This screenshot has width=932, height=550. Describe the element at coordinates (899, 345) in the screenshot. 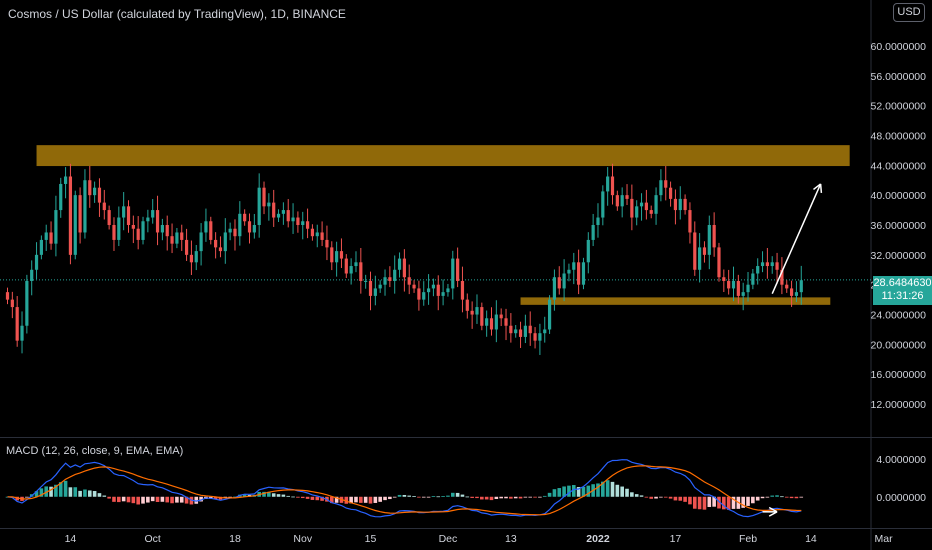

I see `price-axis-label: 20.0000000` at that location.